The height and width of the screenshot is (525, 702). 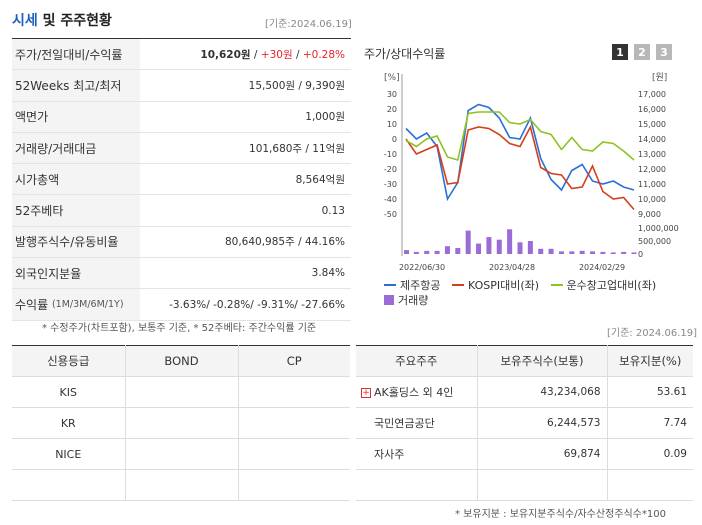 I want to click on left-tick-label: 20, so click(x=392, y=109).